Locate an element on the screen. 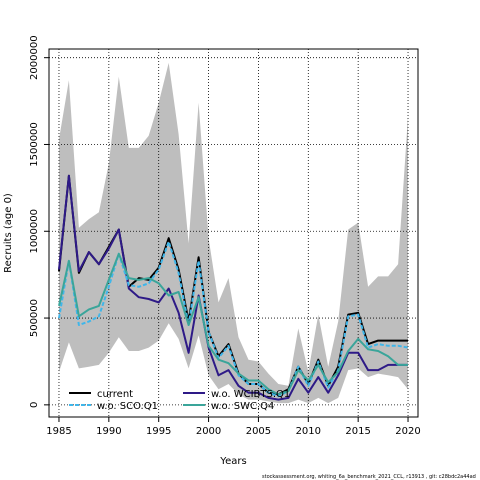  x-tick-label: 1985 is located at coordinates (58, 431).